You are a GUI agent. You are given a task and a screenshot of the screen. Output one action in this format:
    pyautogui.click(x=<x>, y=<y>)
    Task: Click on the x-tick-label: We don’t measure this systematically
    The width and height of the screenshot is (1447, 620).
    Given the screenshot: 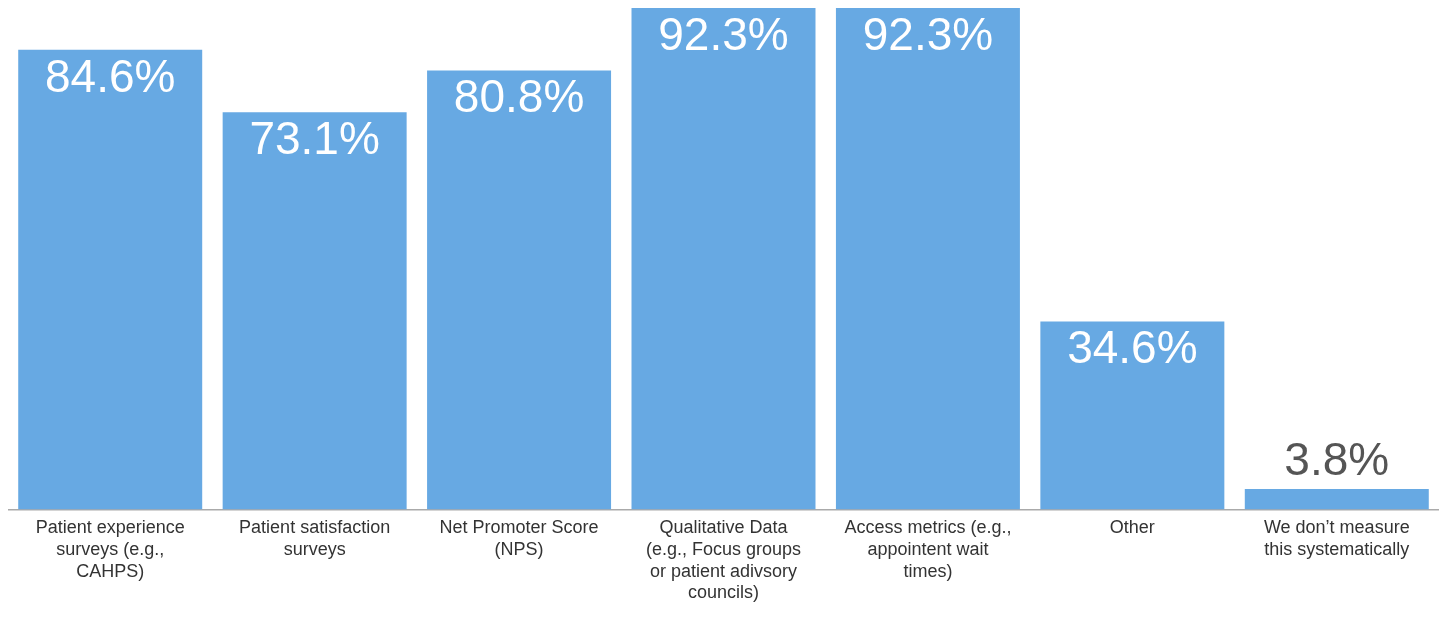 What is the action you would take?
    pyautogui.click(x=1336, y=538)
    